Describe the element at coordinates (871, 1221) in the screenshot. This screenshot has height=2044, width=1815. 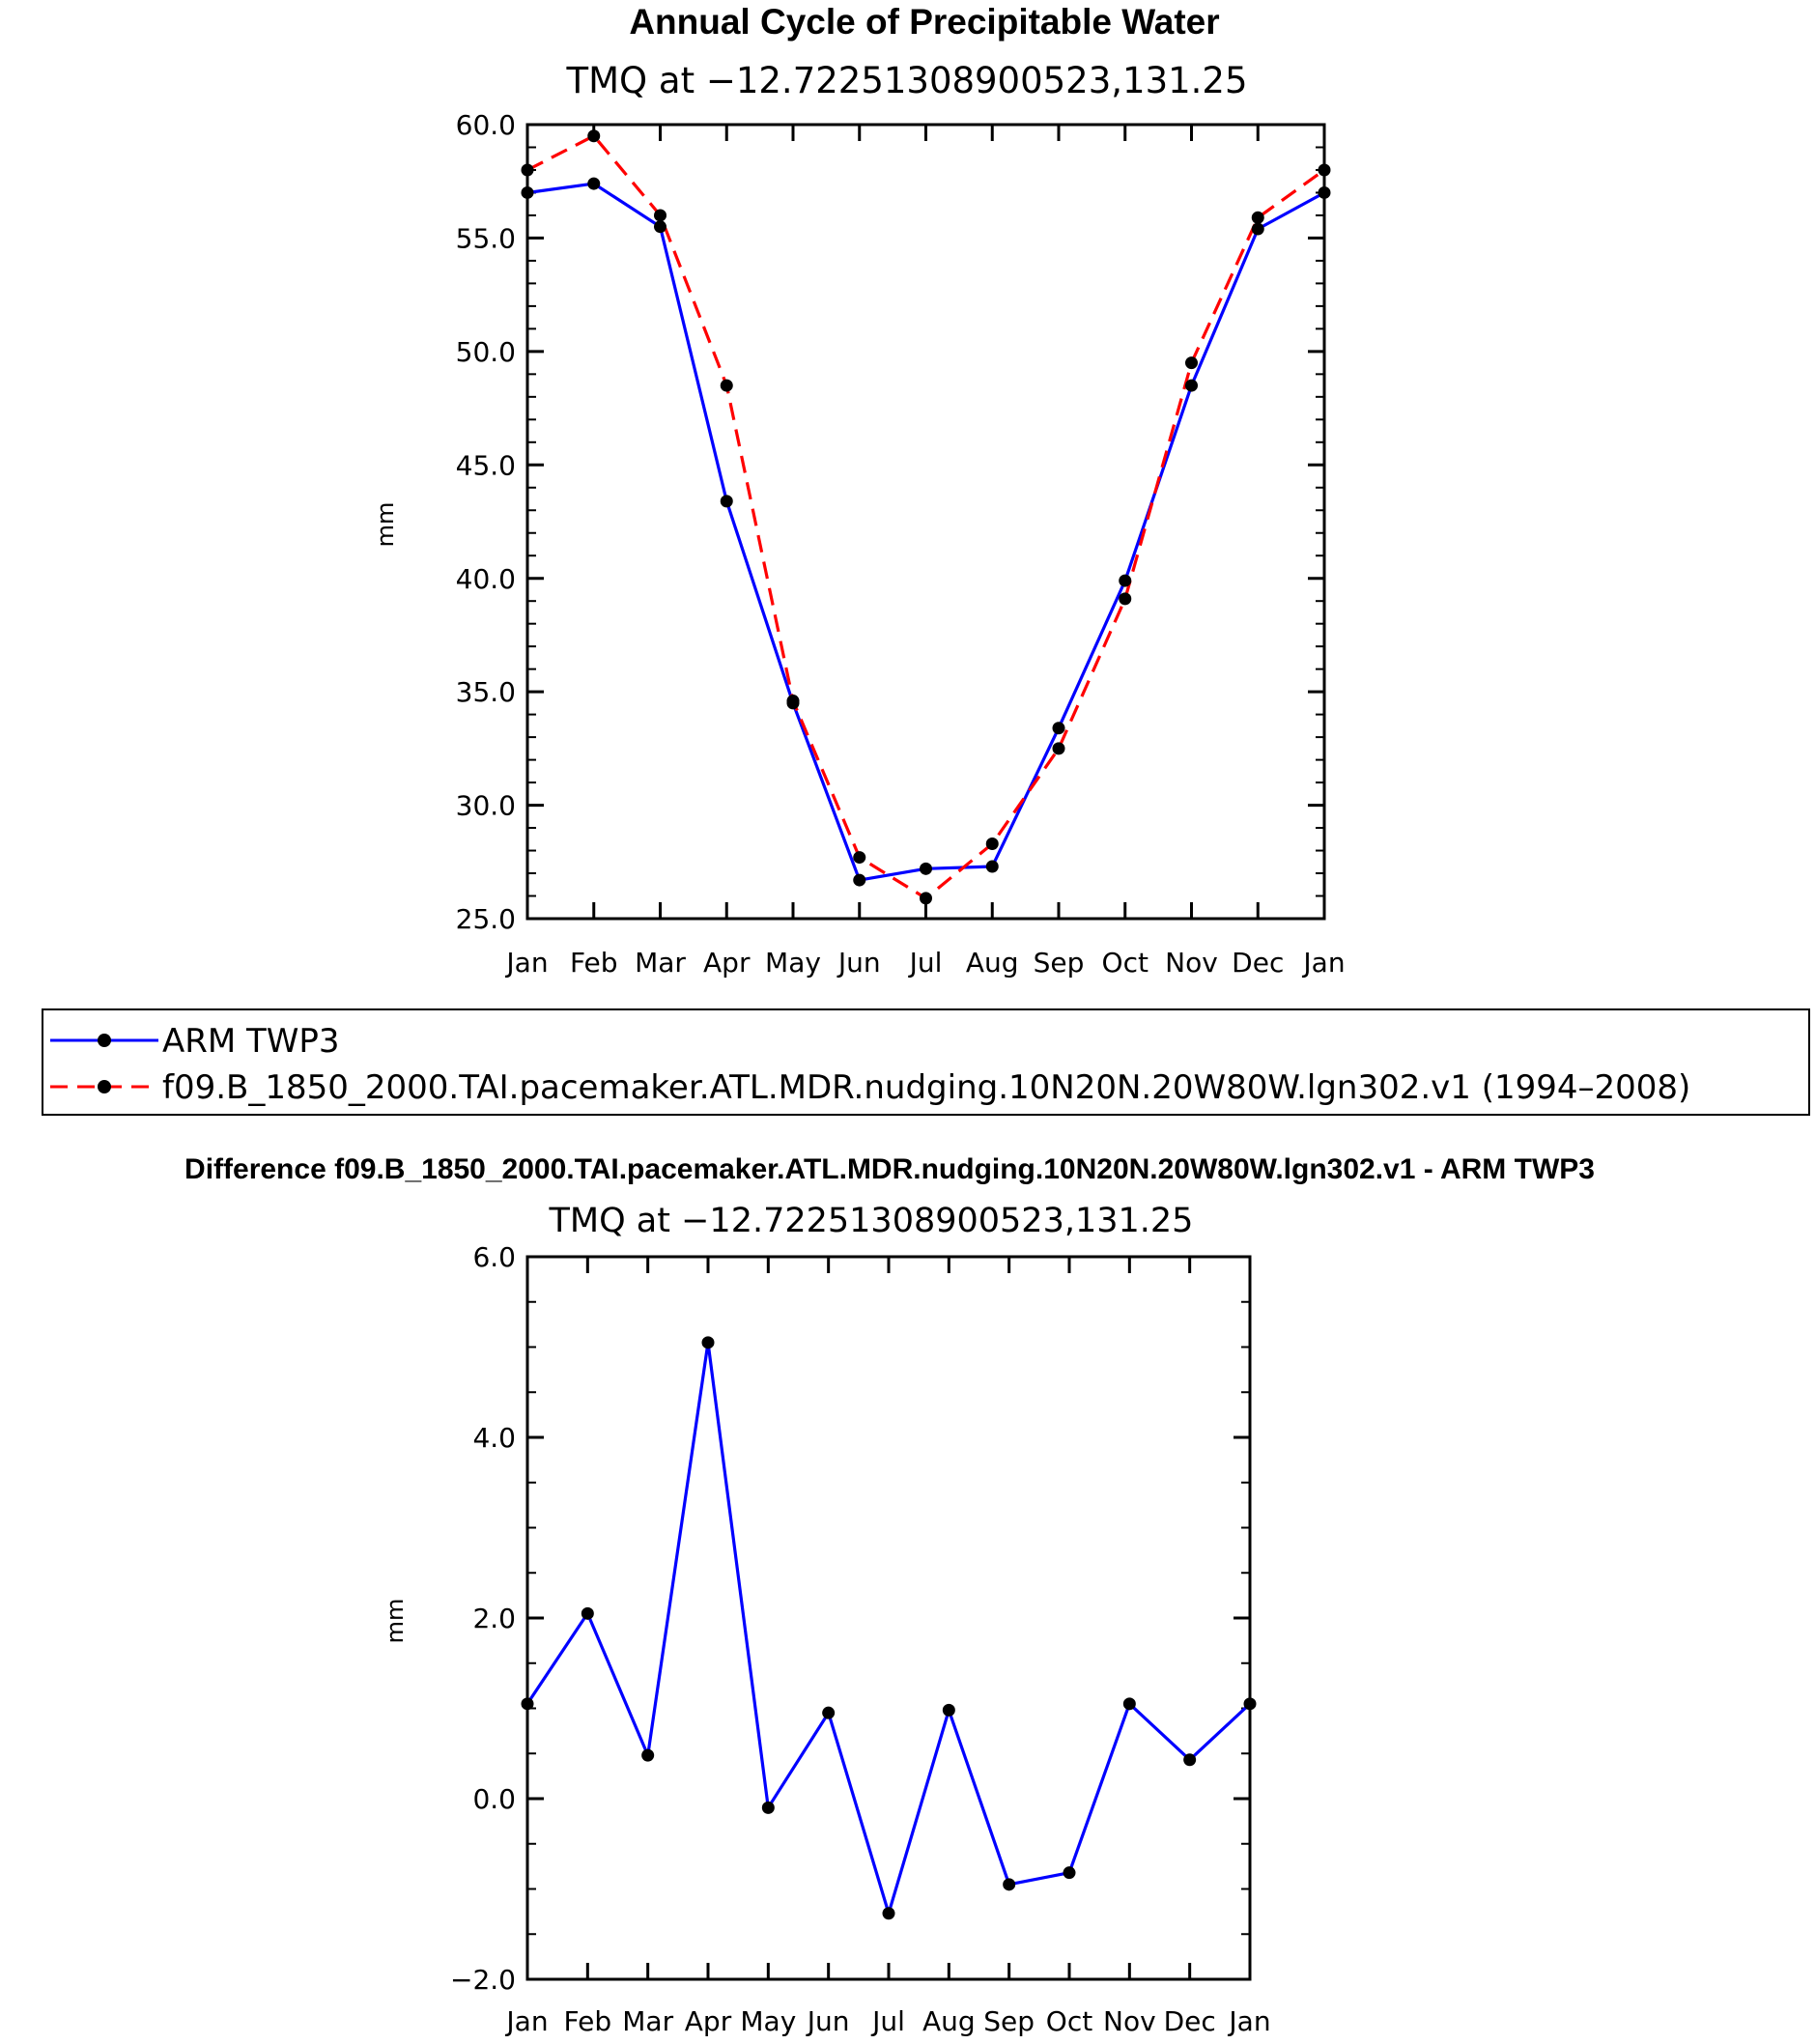
I see `chart2-subtitle: TMQ at −12.72251308900523,131.25` at that location.